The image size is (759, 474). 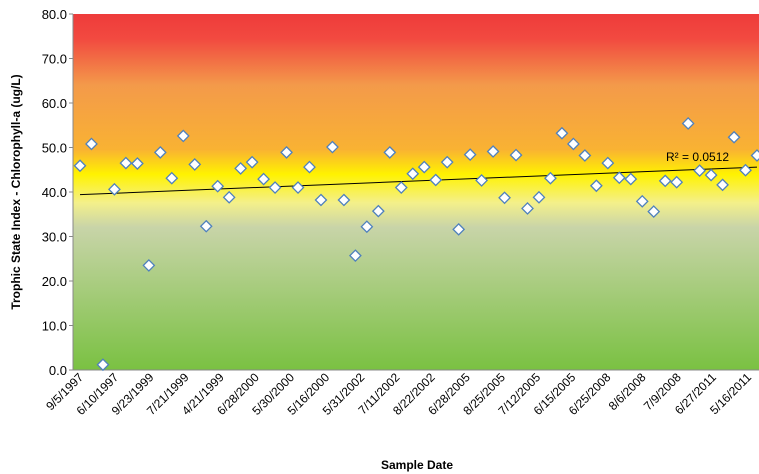 What do you see at coordinates (627, 391) in the screenshot?
I see `x-tick-label: 8/6/2008` at bounding box center [627, 391].